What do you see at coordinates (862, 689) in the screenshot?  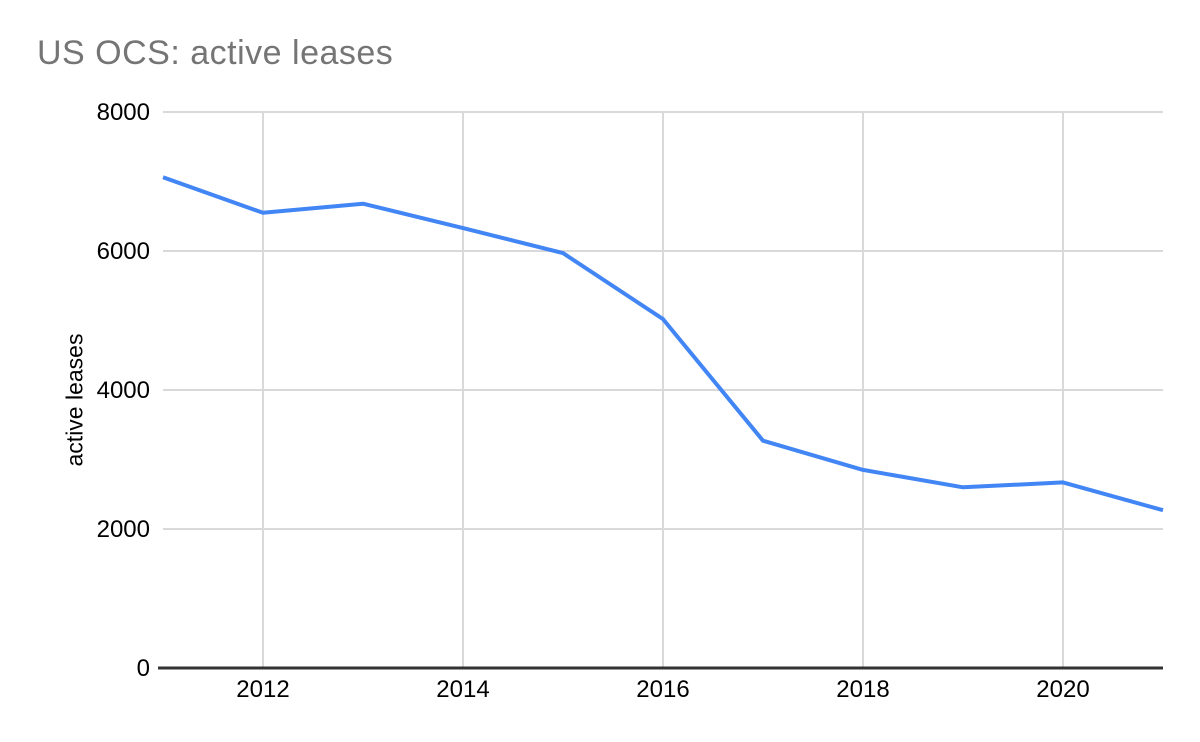 I see `x-tick-label: 2018` at bounding box center [862, 689].